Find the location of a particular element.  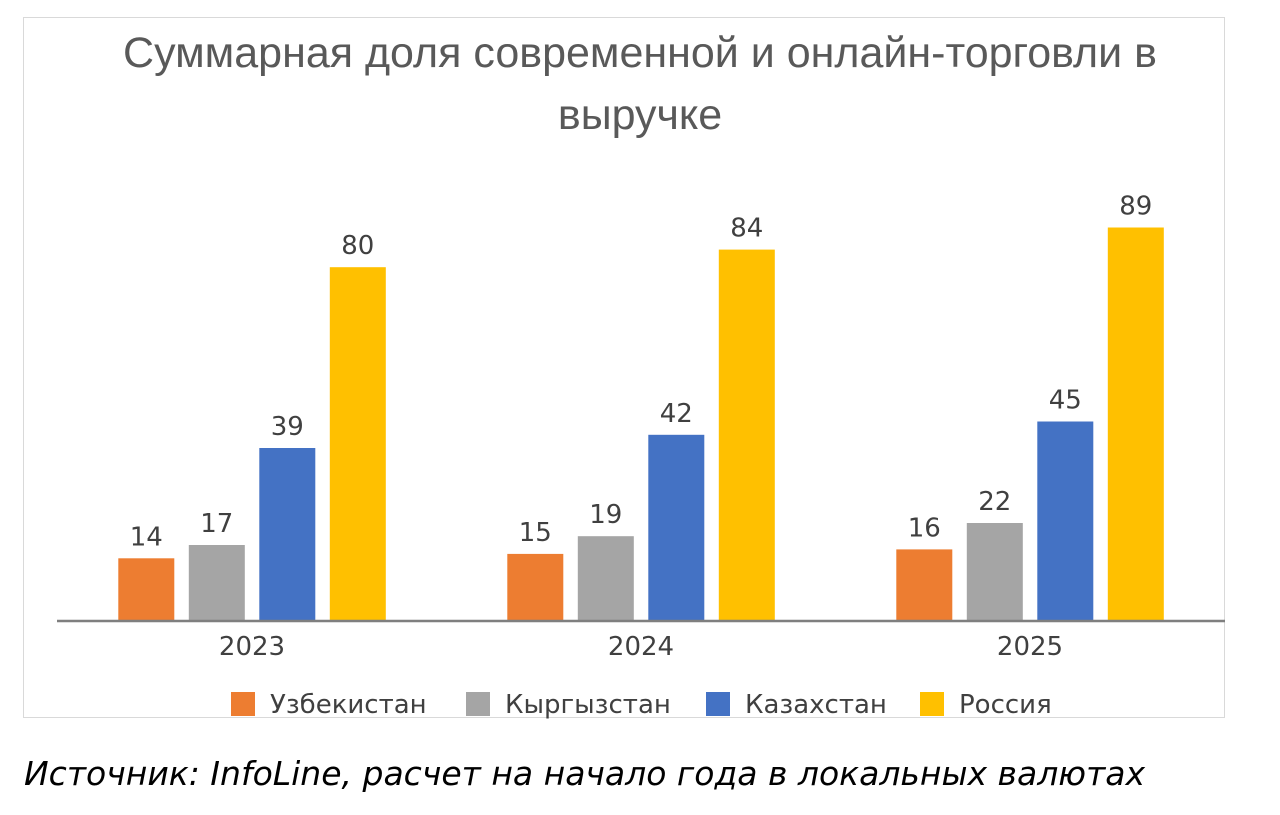

data-label-2024-4: 84 is located at coordinates (746, 229).